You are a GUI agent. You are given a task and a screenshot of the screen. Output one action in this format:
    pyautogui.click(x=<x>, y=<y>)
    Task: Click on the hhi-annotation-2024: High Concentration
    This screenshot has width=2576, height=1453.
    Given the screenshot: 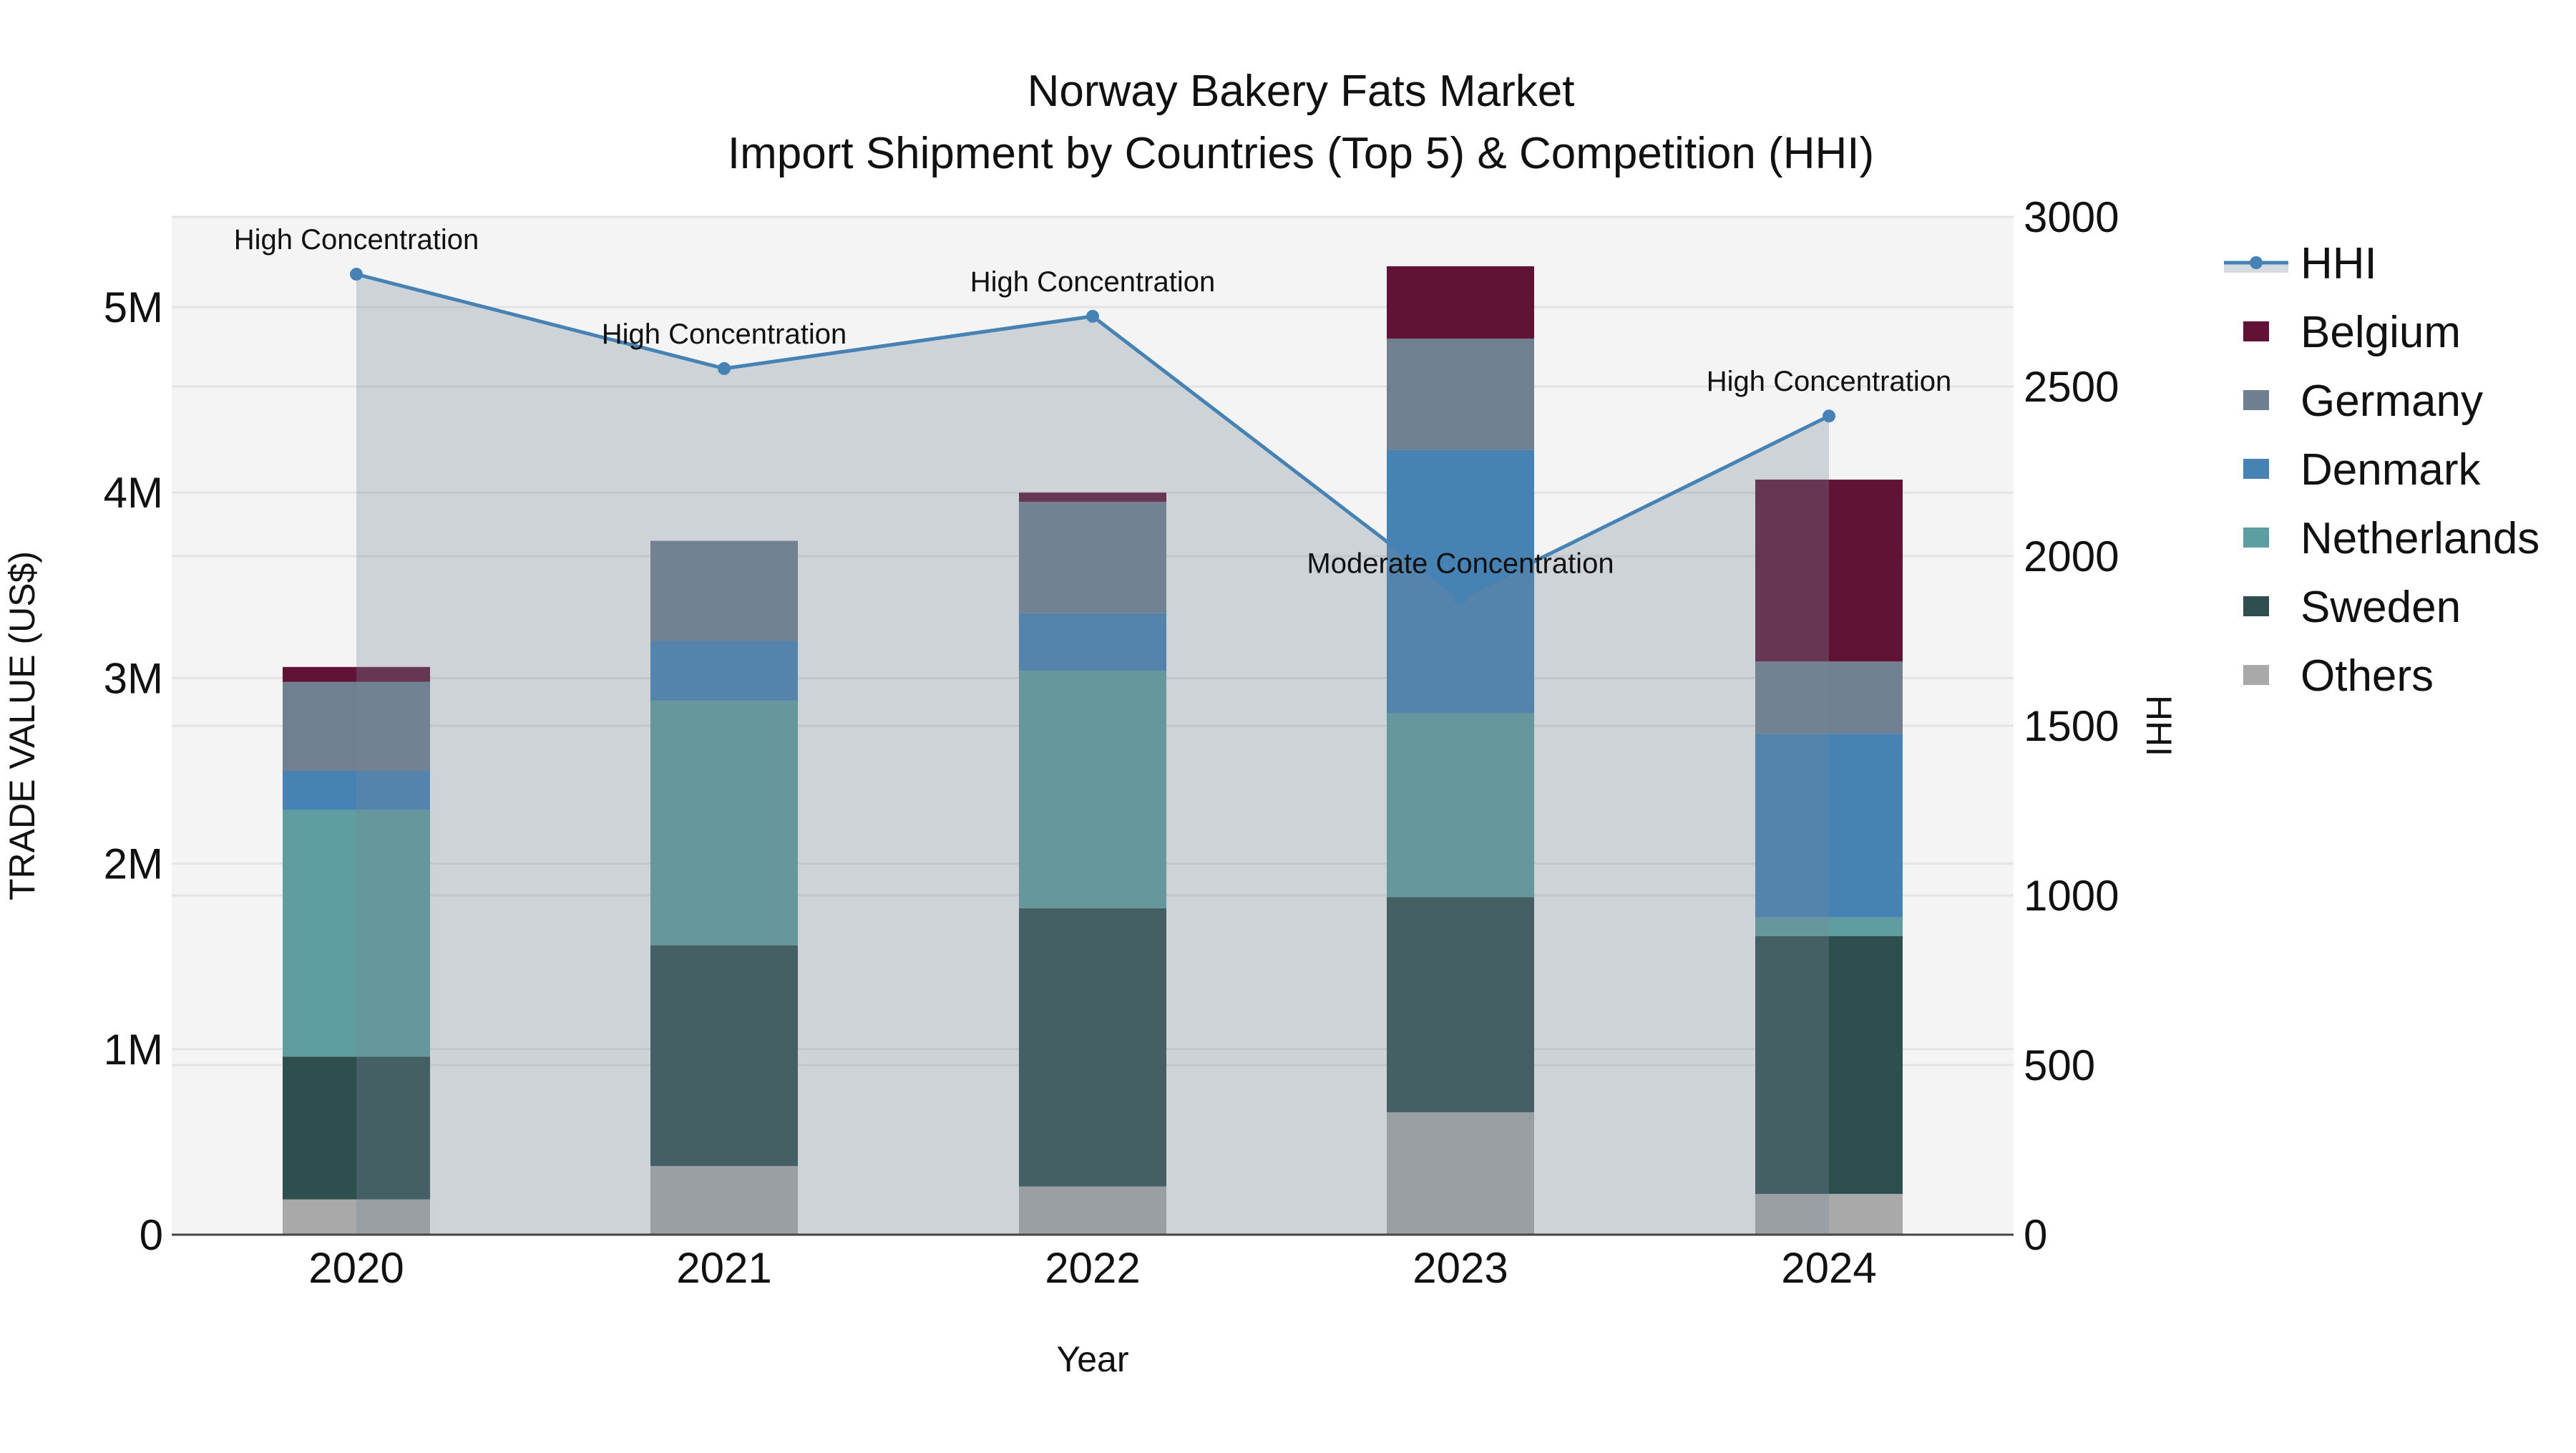 What is the action you would take?
    pyautogui.click(x=1829, y=381)
    